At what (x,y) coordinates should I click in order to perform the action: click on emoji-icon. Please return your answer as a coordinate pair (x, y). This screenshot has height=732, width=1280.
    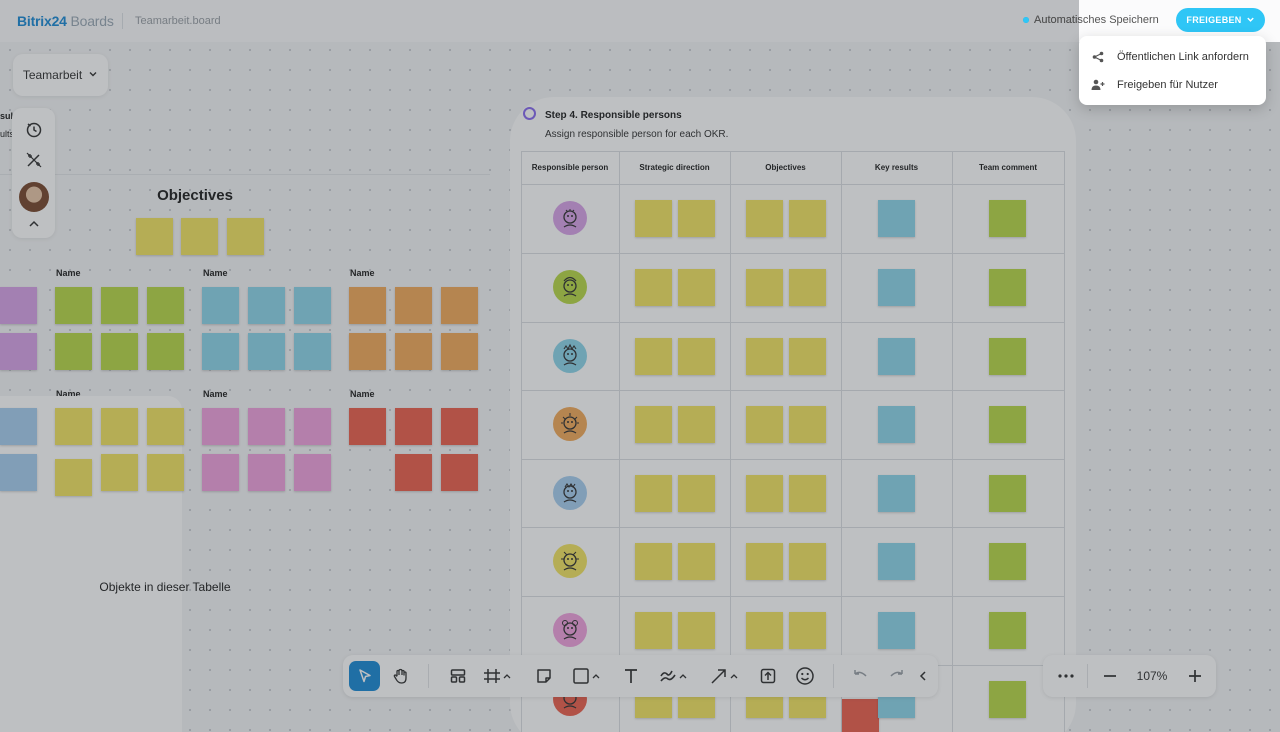
    Looking at the image, I should click on (805, 676).